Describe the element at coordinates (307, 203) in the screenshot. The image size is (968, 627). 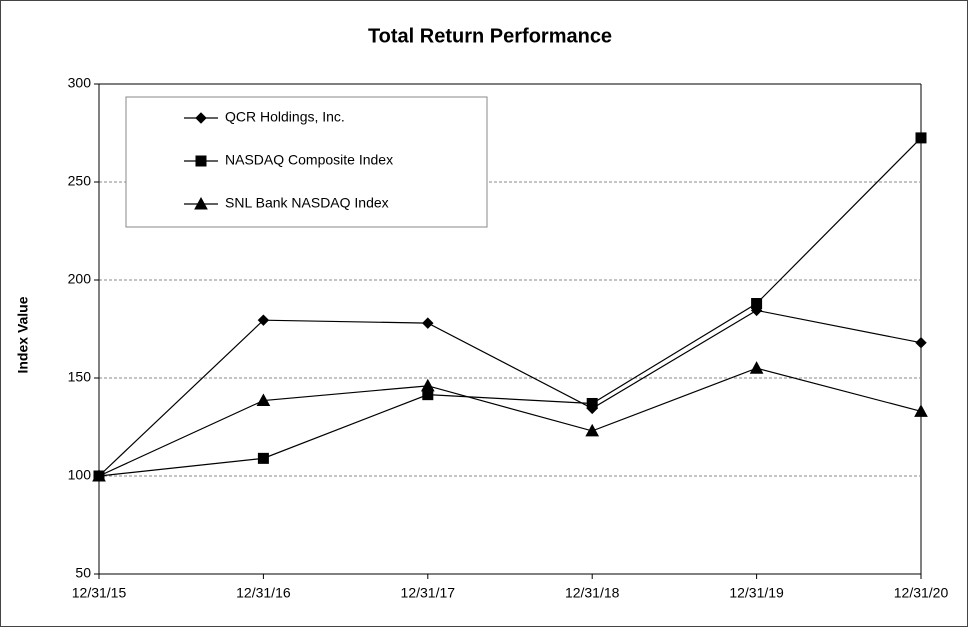
I see `legend-label: SNL Bank NASDAQ Index` at that location.